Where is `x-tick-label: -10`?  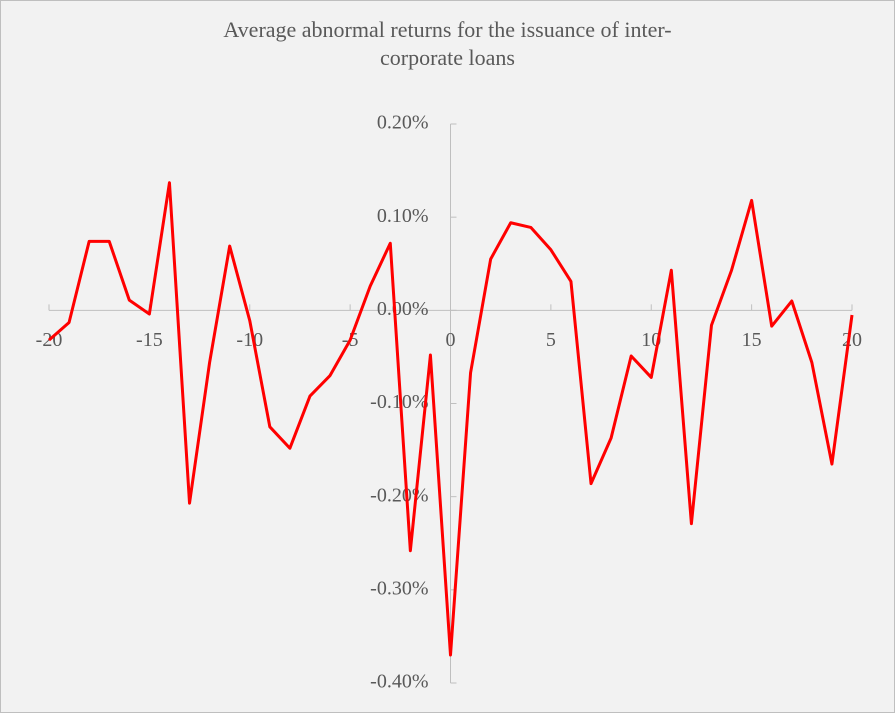
x-tick-label: -10 is located at coordinates (249, 340).